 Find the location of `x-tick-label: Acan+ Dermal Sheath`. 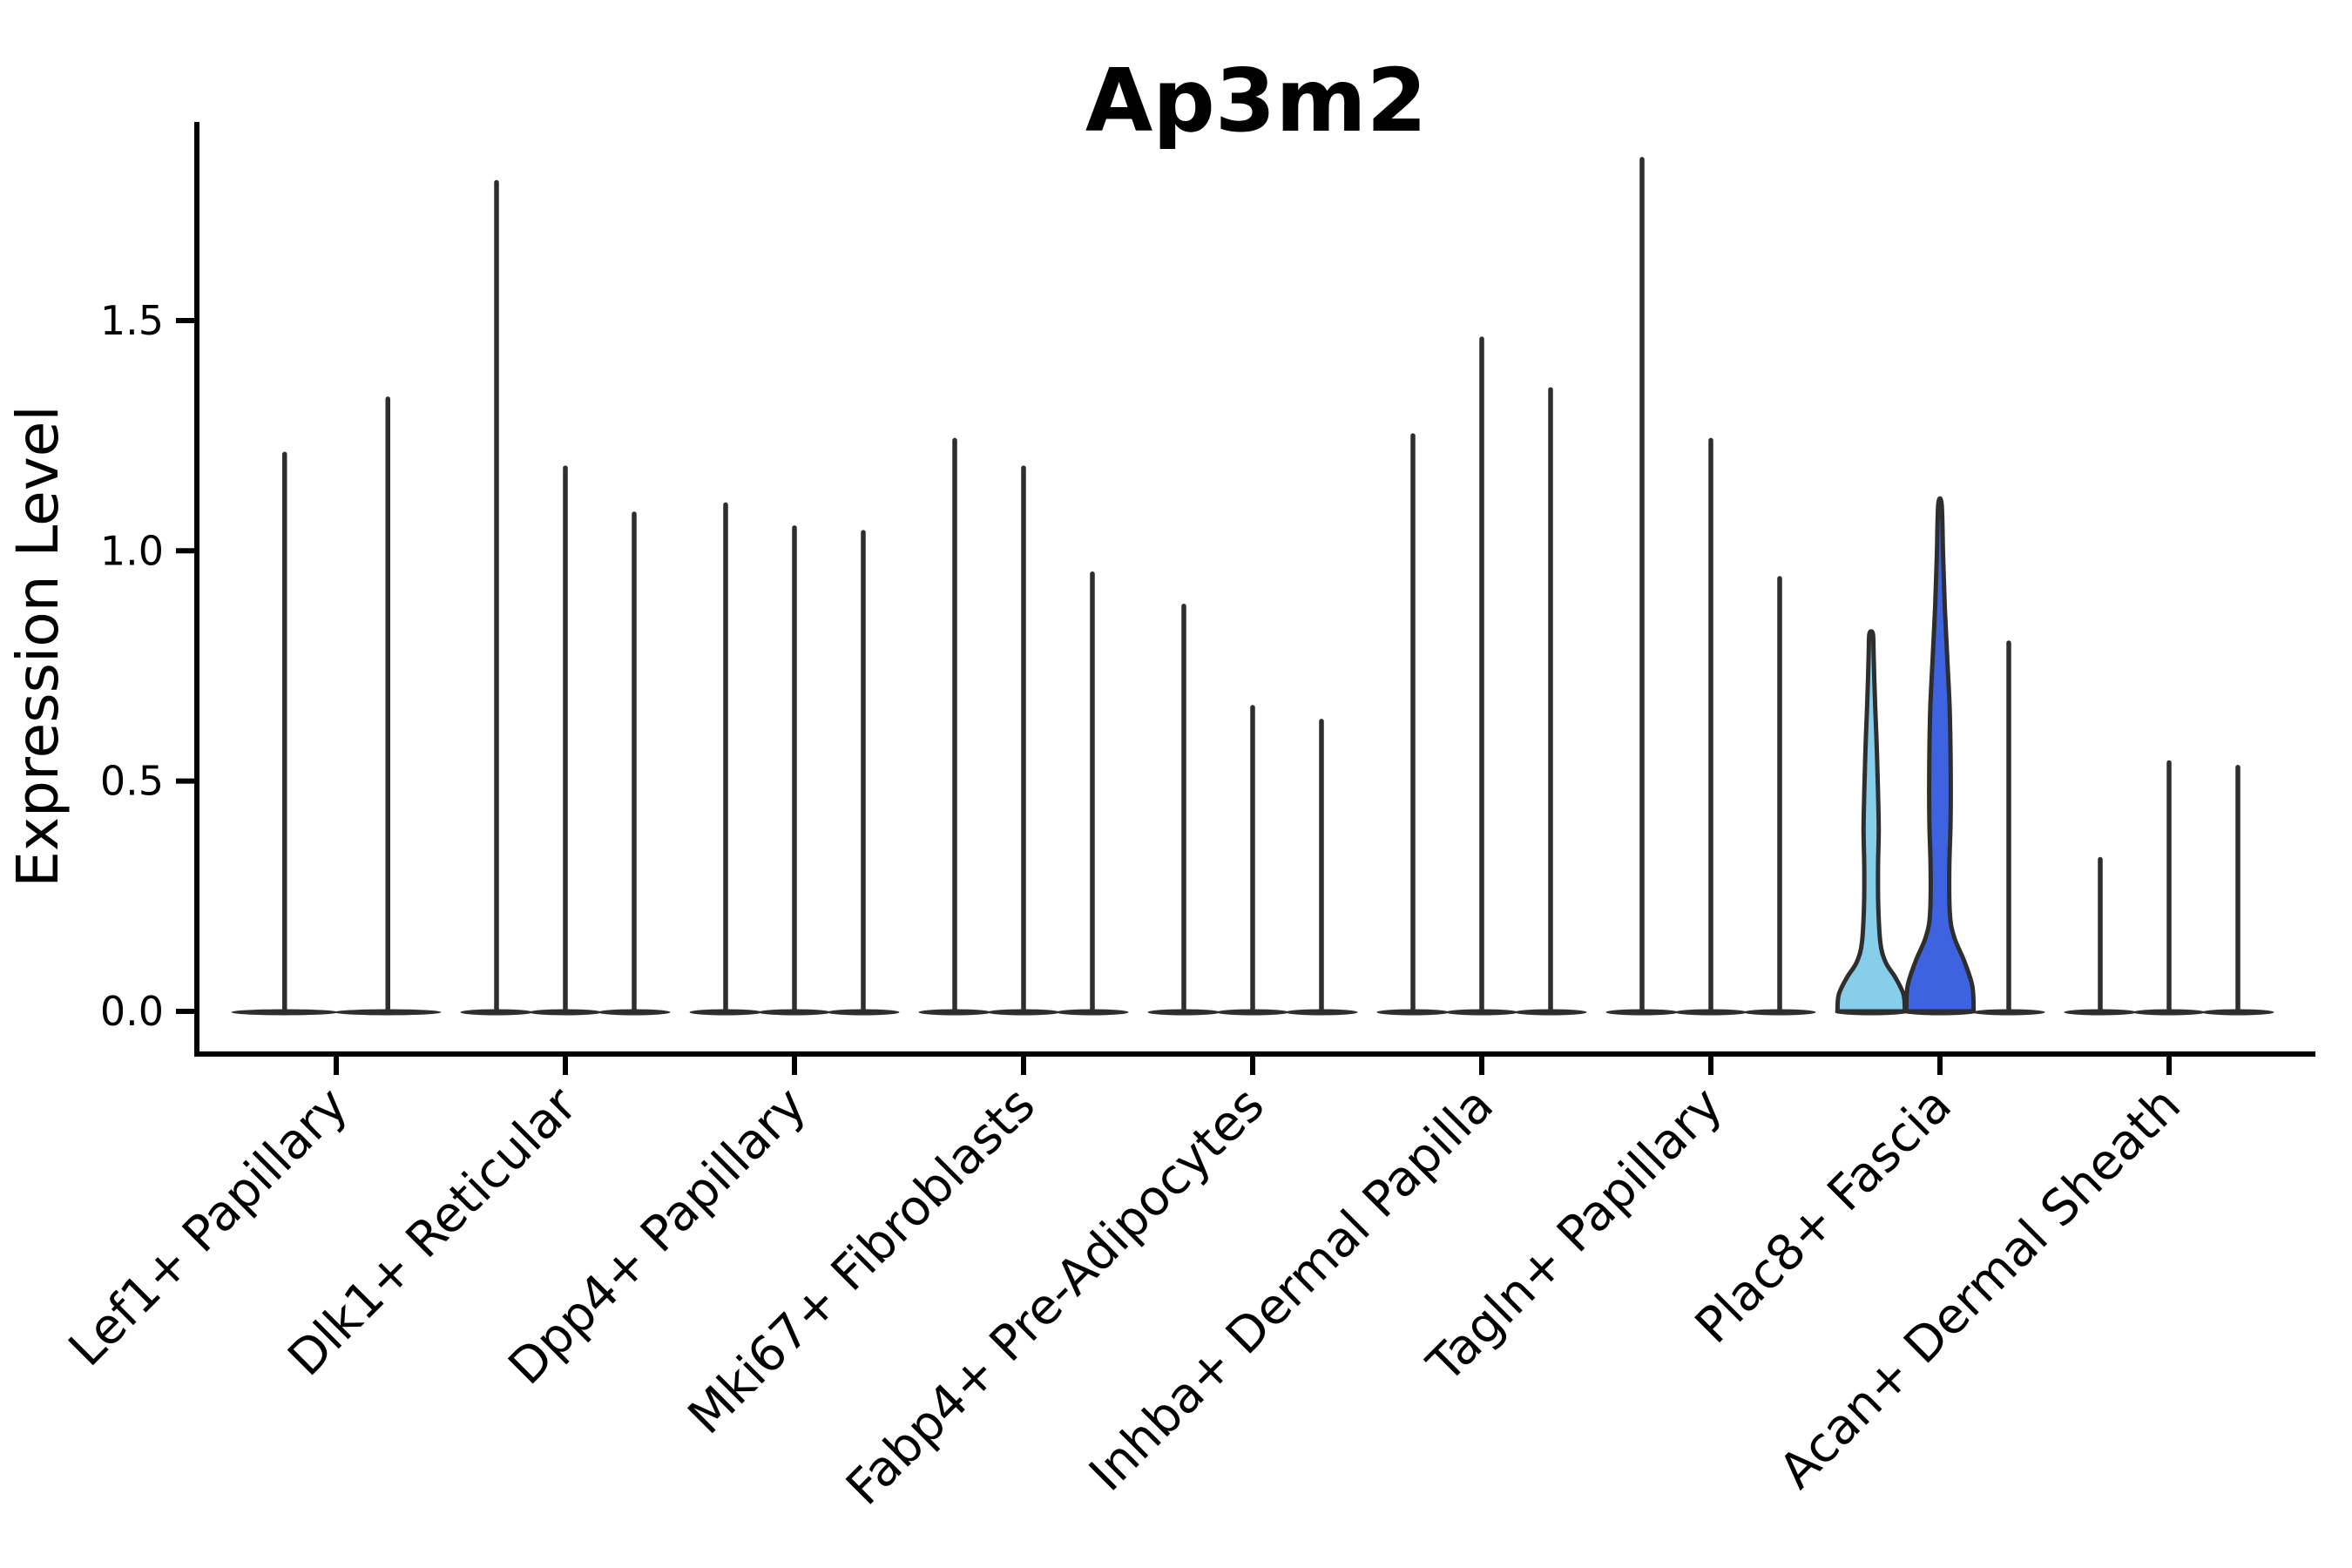

x-tick-label: Acan+ Dermal Sheath is located at coordinates (1980, 1289).